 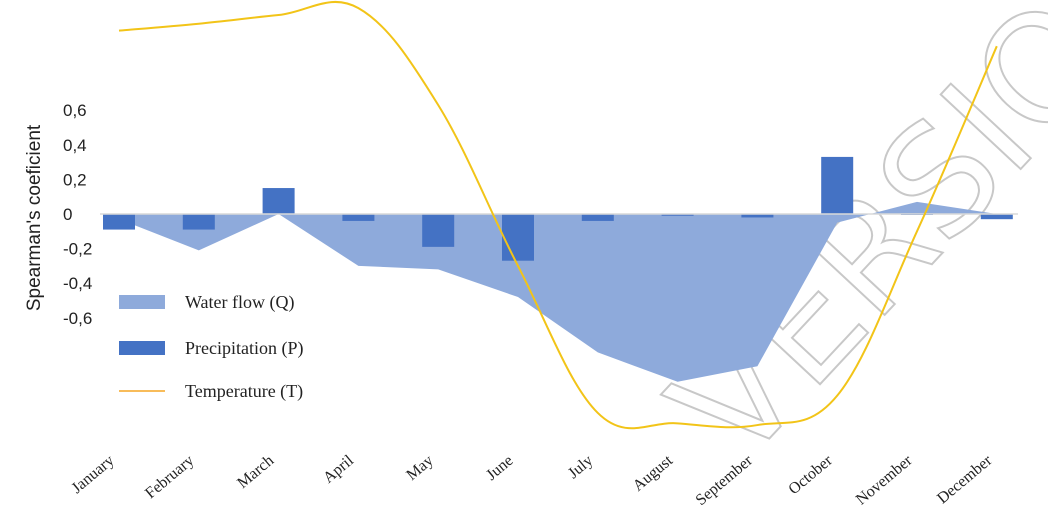 I want to click on y-tick-labels: 0,6 0,4 0,2 0 -0,2 -0,4 -0,6, so click(x=77, y=214).